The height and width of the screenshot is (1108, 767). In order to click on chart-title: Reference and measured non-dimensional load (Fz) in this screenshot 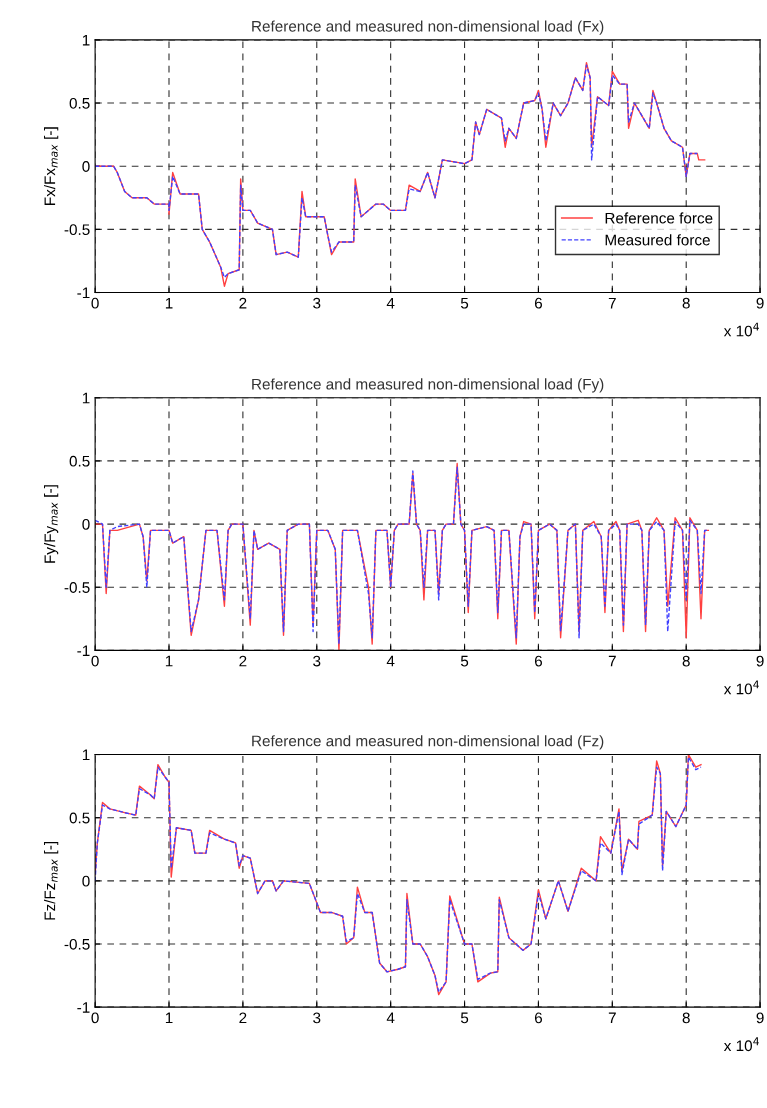, I will do `click(428, 742)`.